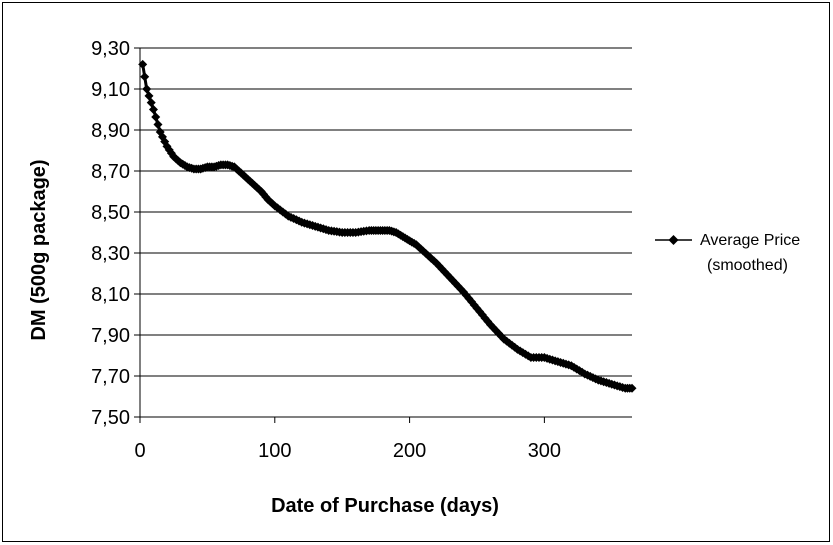 The image size is (833, 545). I want to click on x-tick-label: 300, so click(544, 451).